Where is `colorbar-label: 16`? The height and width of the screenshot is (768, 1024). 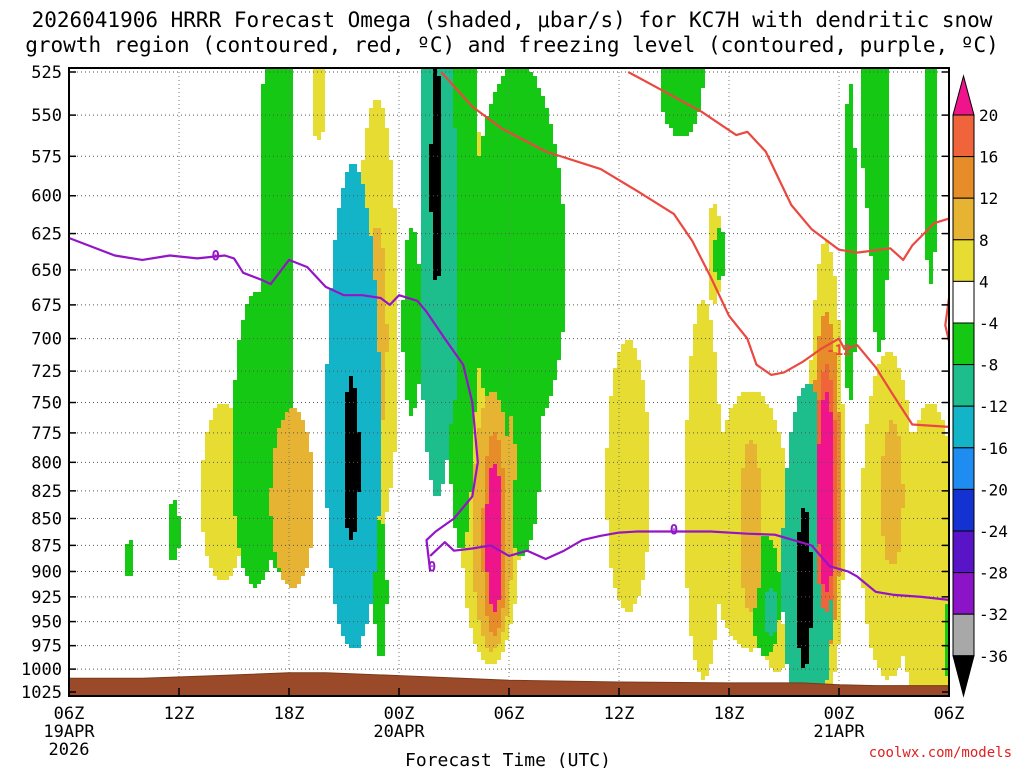
colorbar-label: 16 is located at coordinates (988, 157).